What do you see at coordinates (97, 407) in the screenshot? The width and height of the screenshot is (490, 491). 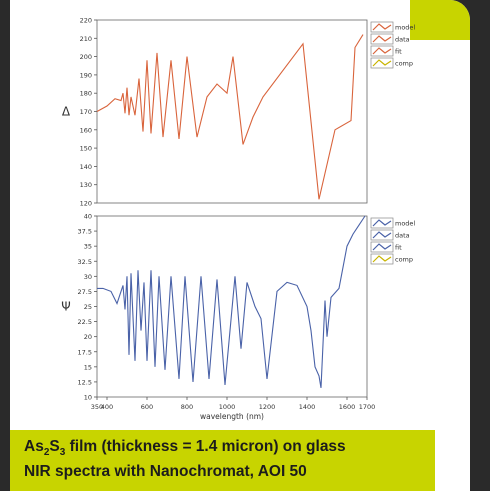 I see `x-tick-label: 350` at bounding box center [97, 407].